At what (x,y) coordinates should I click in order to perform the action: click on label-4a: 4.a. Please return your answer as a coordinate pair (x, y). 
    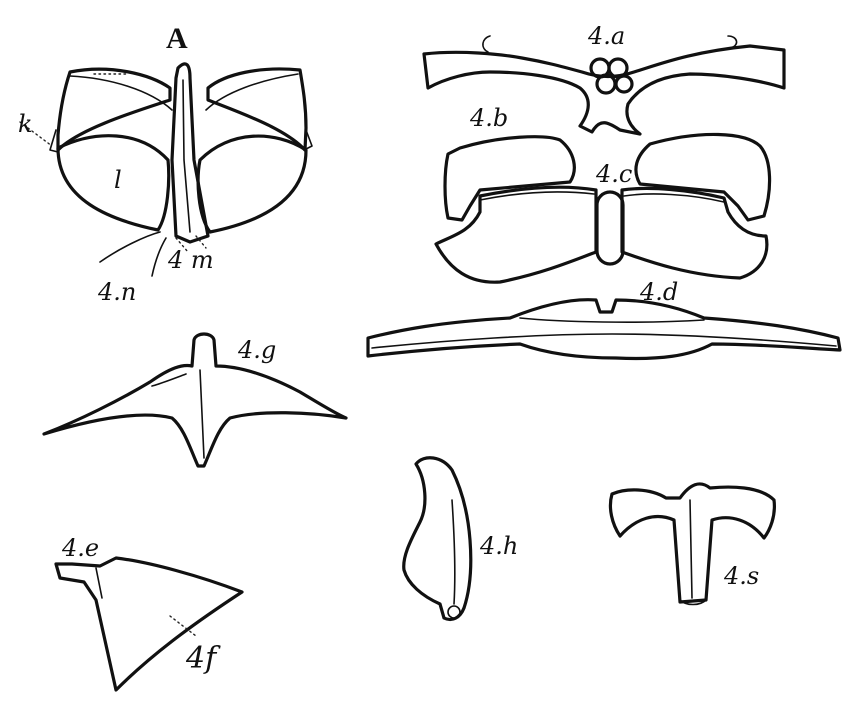
    Looking at the image, I should click on (606, 36).